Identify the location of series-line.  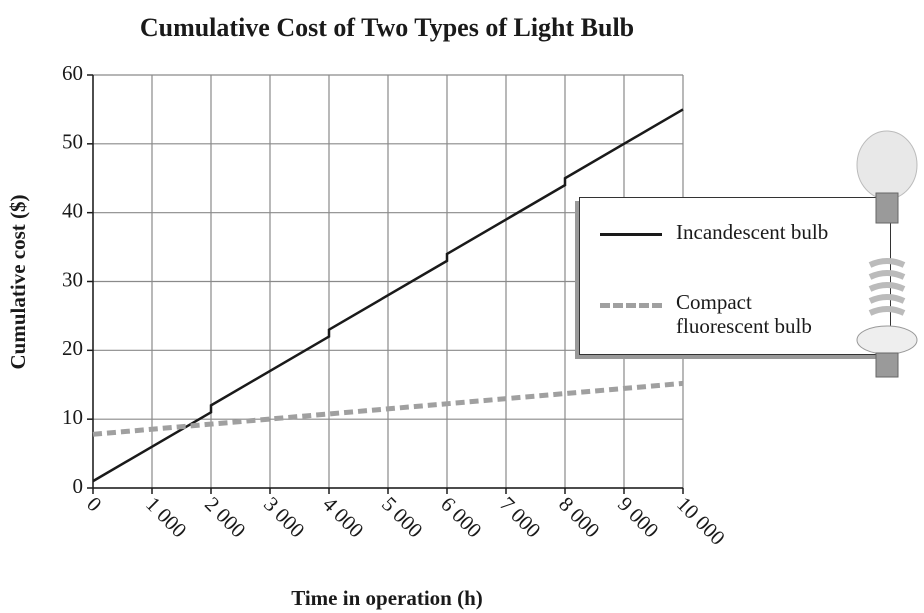
(388, 408).